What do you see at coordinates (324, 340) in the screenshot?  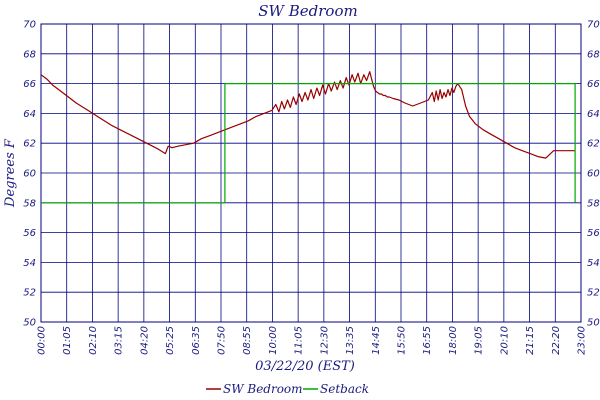 I see `x-tick-label: 12:30` at bounding box center [324, 340].